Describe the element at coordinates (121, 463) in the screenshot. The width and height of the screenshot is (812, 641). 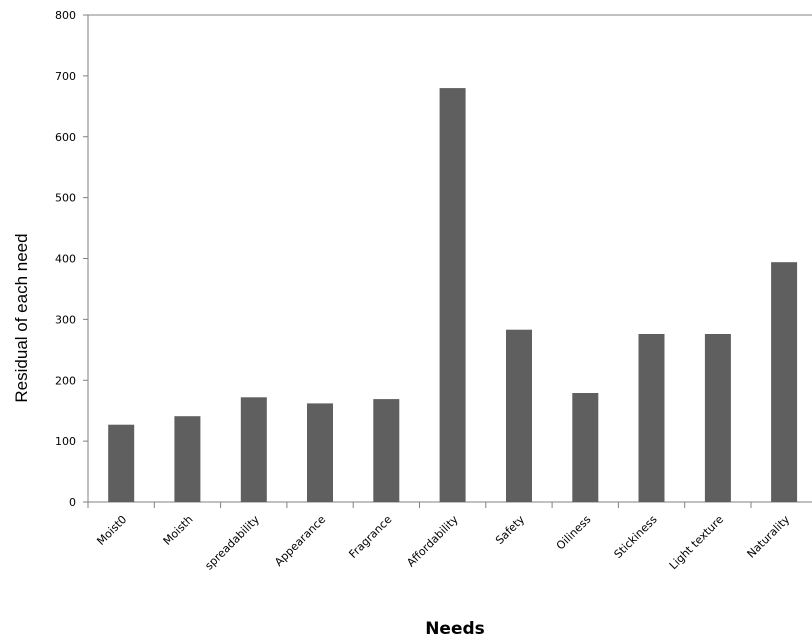
I see `bar-moist0` at that location.